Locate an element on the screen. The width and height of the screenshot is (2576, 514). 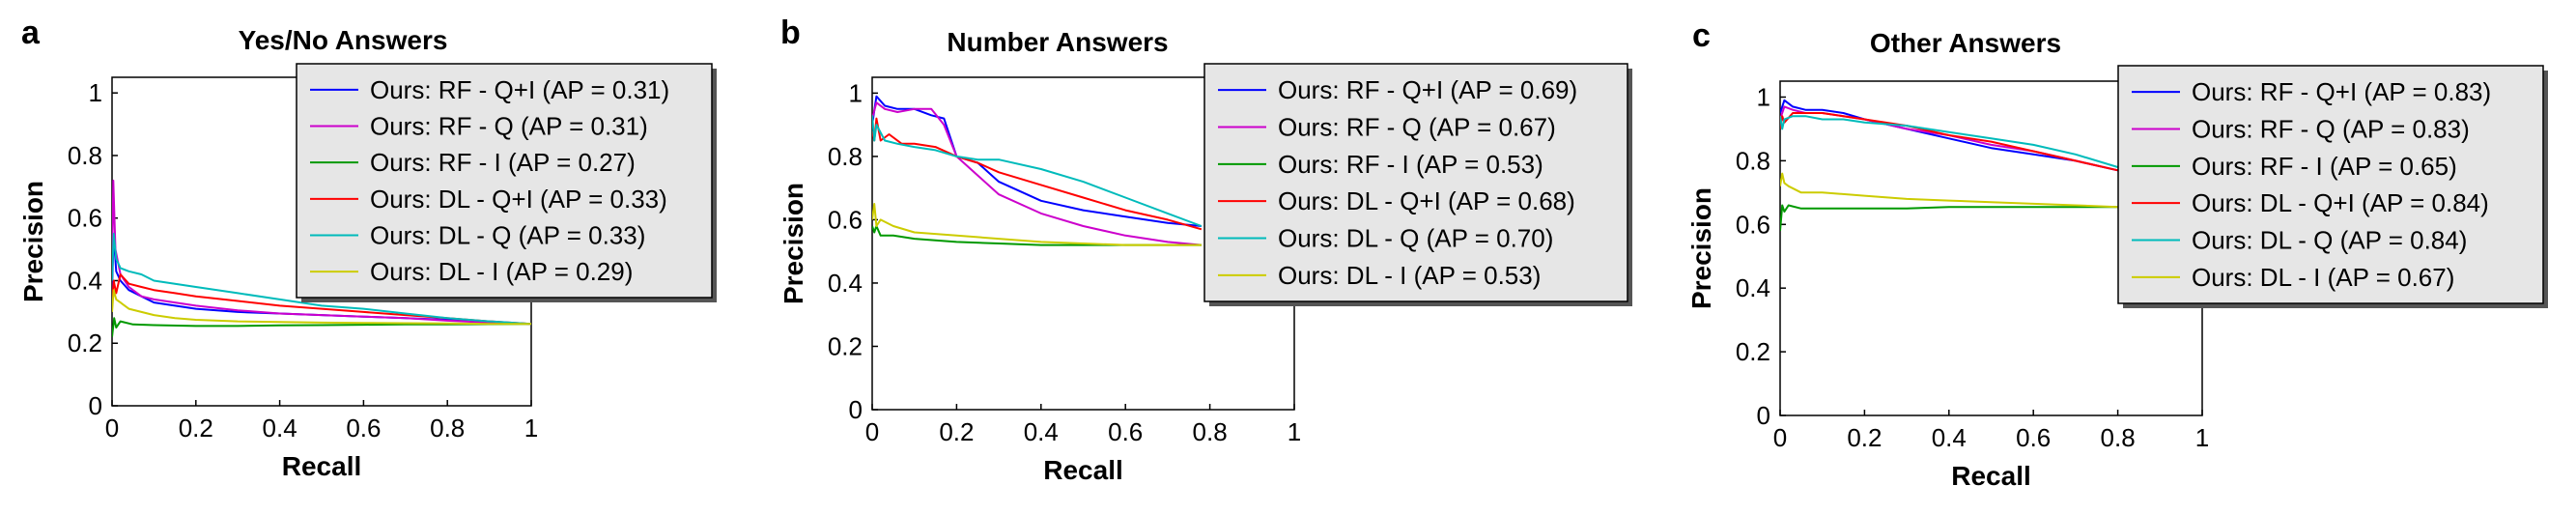
legend-label-6: Ours: DL - I (AP = 0.67) is located at coordinates (2323, 277).